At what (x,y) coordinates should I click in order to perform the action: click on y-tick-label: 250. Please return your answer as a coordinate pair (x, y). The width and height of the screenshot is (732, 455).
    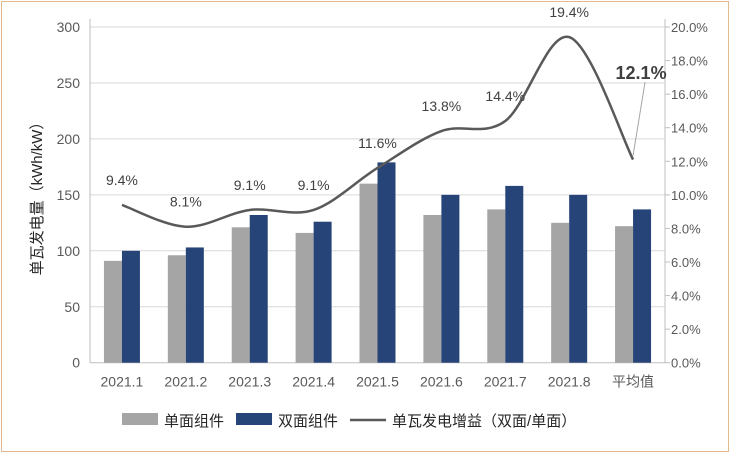
    Looking at the image, I should click on (69, 83).